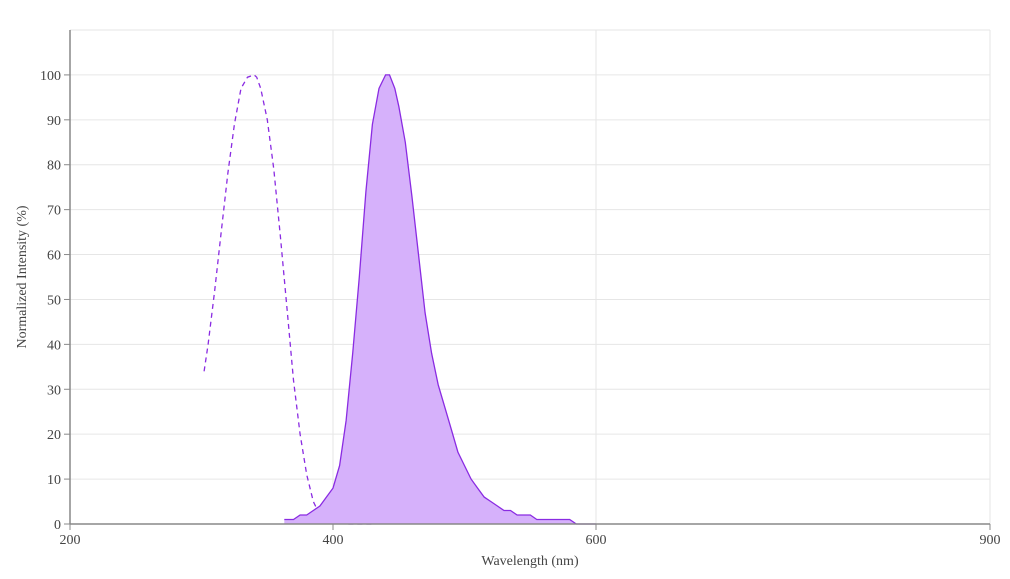 The width and height of the screenshot is (1010, 579). I want to click on y-tick-label: 20, so click(54, 435).